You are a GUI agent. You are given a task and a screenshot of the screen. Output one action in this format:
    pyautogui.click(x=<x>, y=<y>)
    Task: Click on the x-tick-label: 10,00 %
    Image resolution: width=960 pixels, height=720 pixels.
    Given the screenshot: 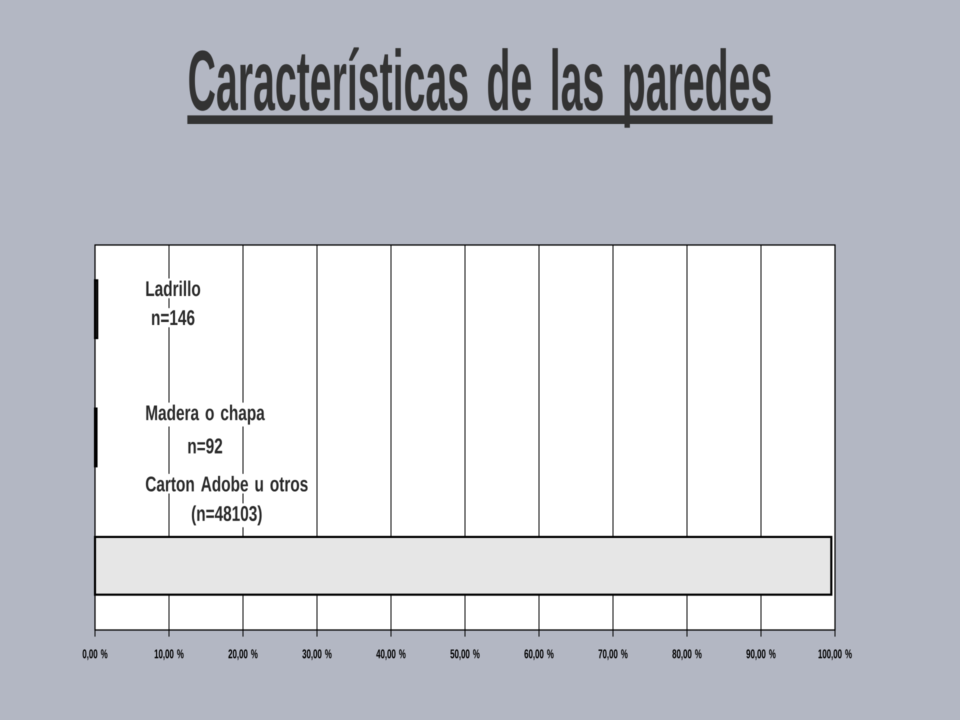 What is the action you would take?
    pyautogui.click(x=169, y=654)
    